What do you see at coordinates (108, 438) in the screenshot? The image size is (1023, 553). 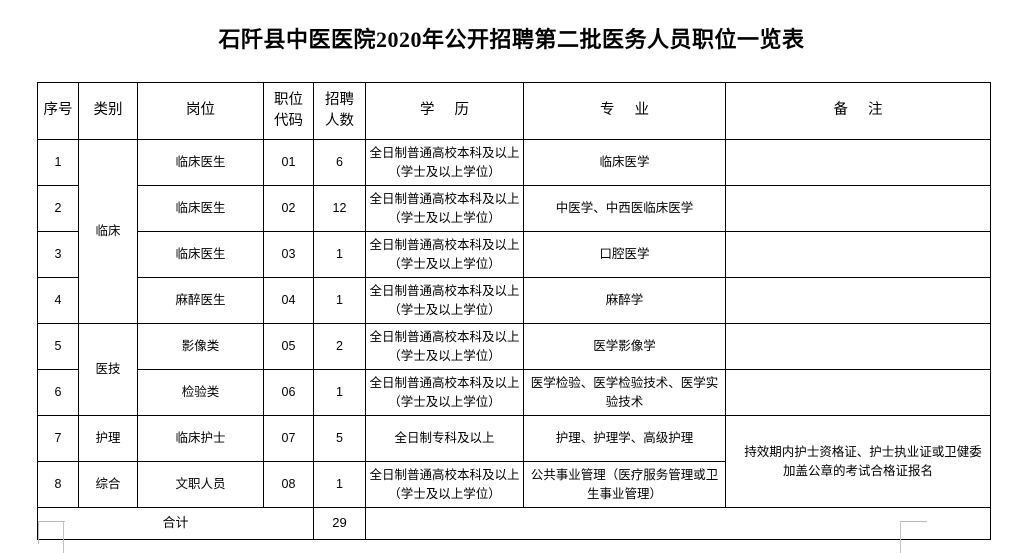 I see `cell-category: 护理` at bounding box center [108, 438].